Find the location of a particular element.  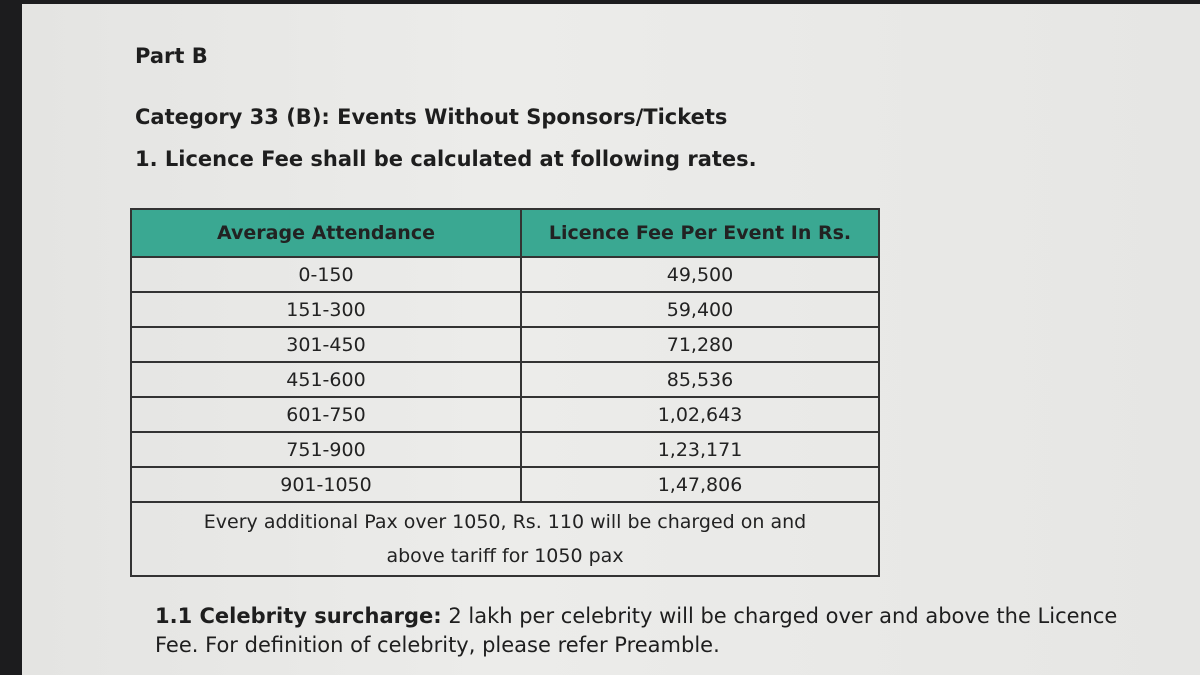

attendance-cell: 601-750 is located at coordinates (326, 414).